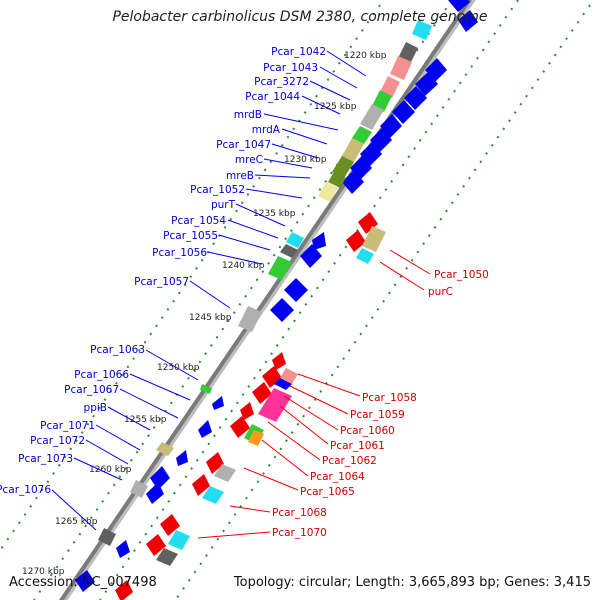 This screenshot has height=600, width=600. Describe the element at coordinates (91, 390) in the screenshot. I see `gene-label-Pcar_1067: Pcar_1067` at that location.